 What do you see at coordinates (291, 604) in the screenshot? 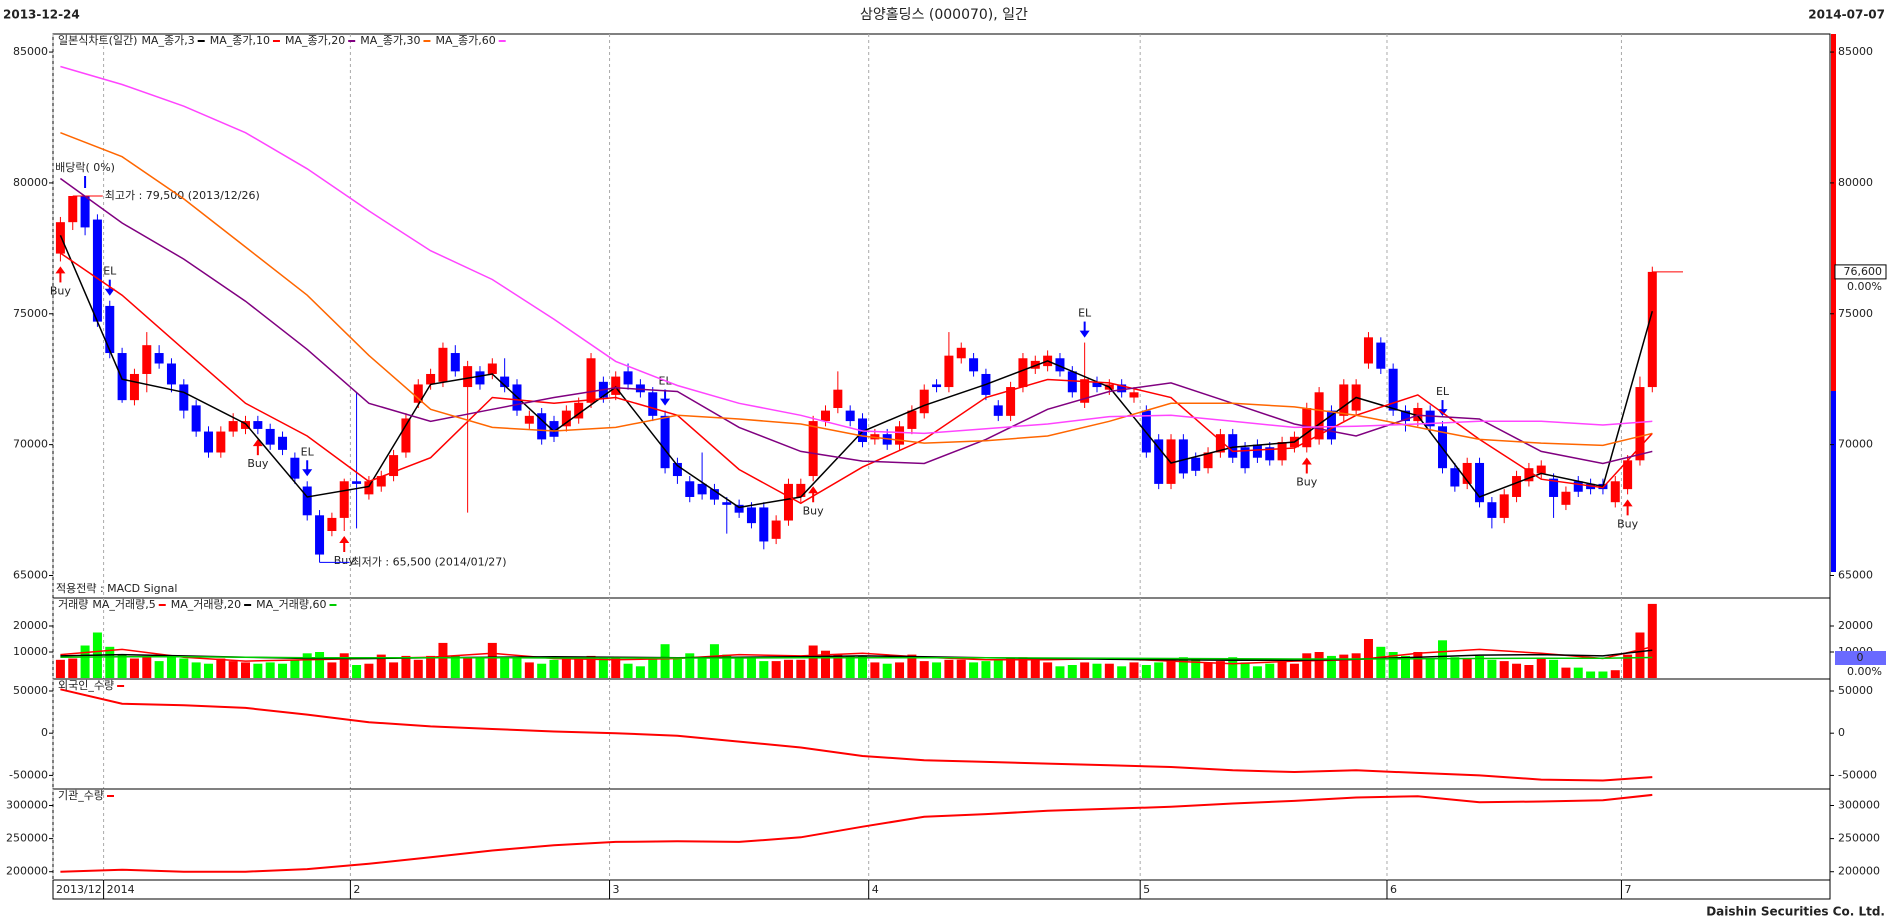
I see `legend-label: MA_거래량,60` at bounding box center [291, 604].